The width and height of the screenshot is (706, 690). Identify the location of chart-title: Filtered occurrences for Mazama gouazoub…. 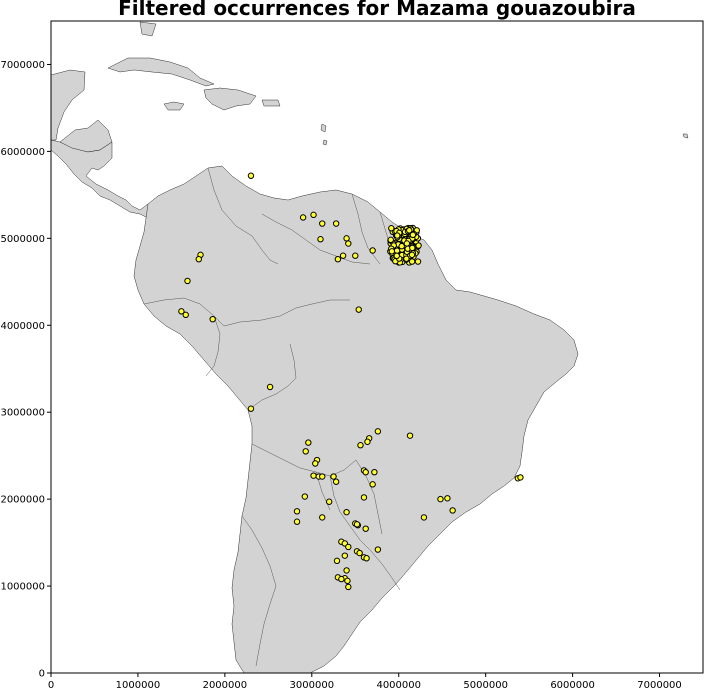
(377, 10).